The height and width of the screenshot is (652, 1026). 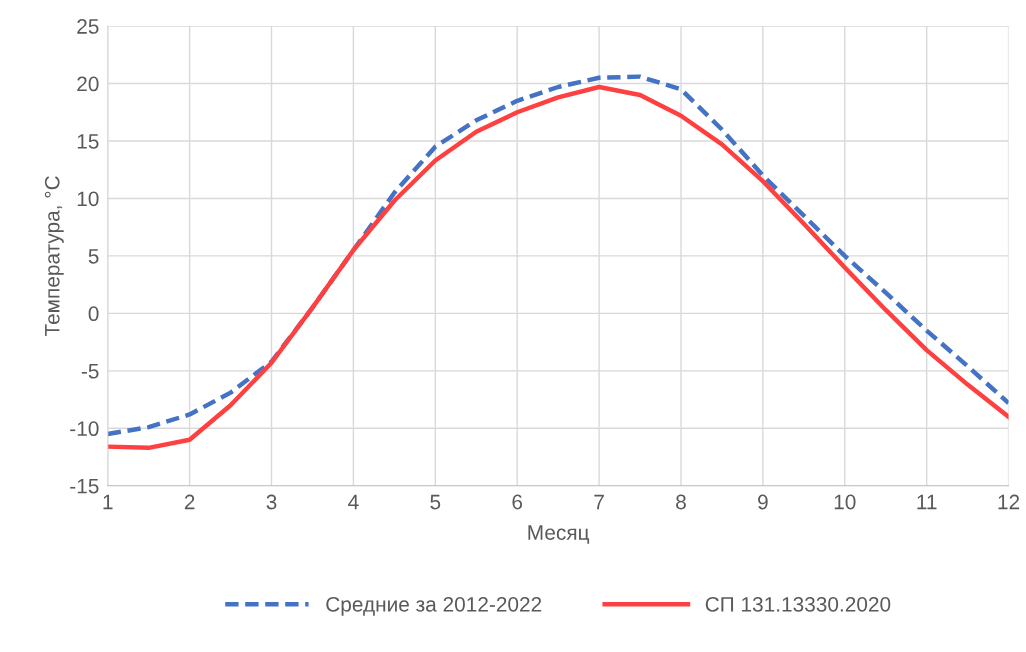 What do you see at coordinates (1009, 502) in the screenshot?
I see `x-tick-label: 12` at bounding box center [1009, 502].